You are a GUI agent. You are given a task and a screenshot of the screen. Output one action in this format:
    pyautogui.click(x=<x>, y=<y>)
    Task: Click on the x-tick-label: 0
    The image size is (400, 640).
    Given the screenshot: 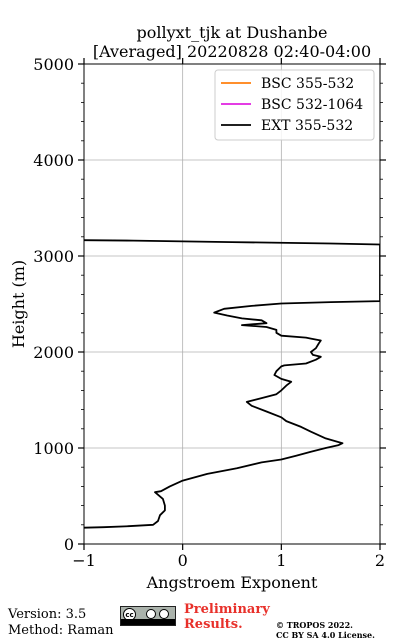 What is the action you would take?
    pyautogui.click(x=183, y=560)
    